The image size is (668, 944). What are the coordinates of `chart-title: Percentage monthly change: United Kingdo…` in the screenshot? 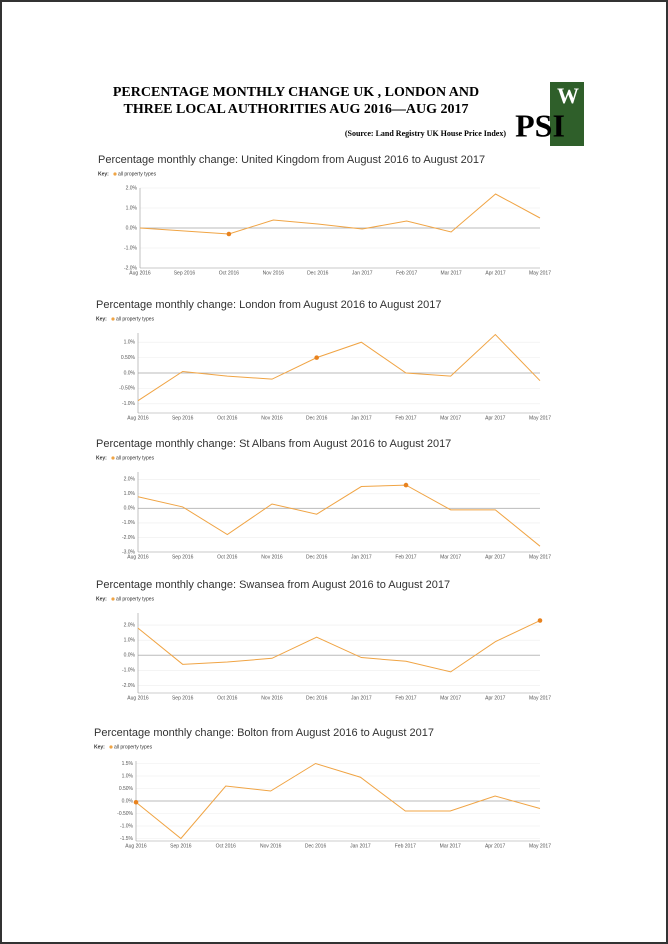 It's located at (291, 160).